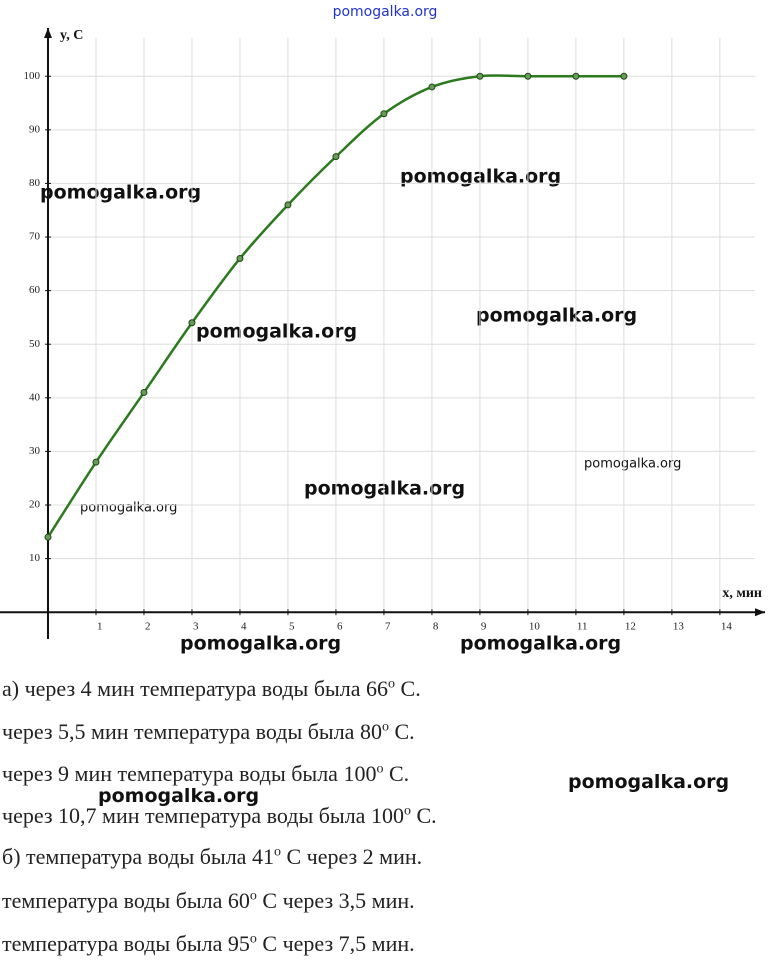  I want to click on x-tick-label: 6, so click(340, 627).